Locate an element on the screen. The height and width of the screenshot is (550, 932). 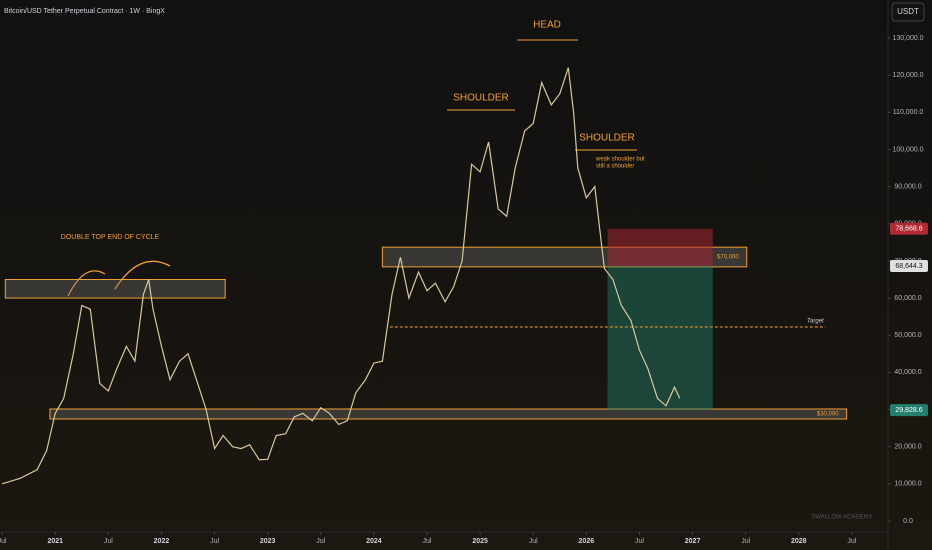
annotation: DOUBLE TOP END OF CYCLE is located at coordinates (110, 237).